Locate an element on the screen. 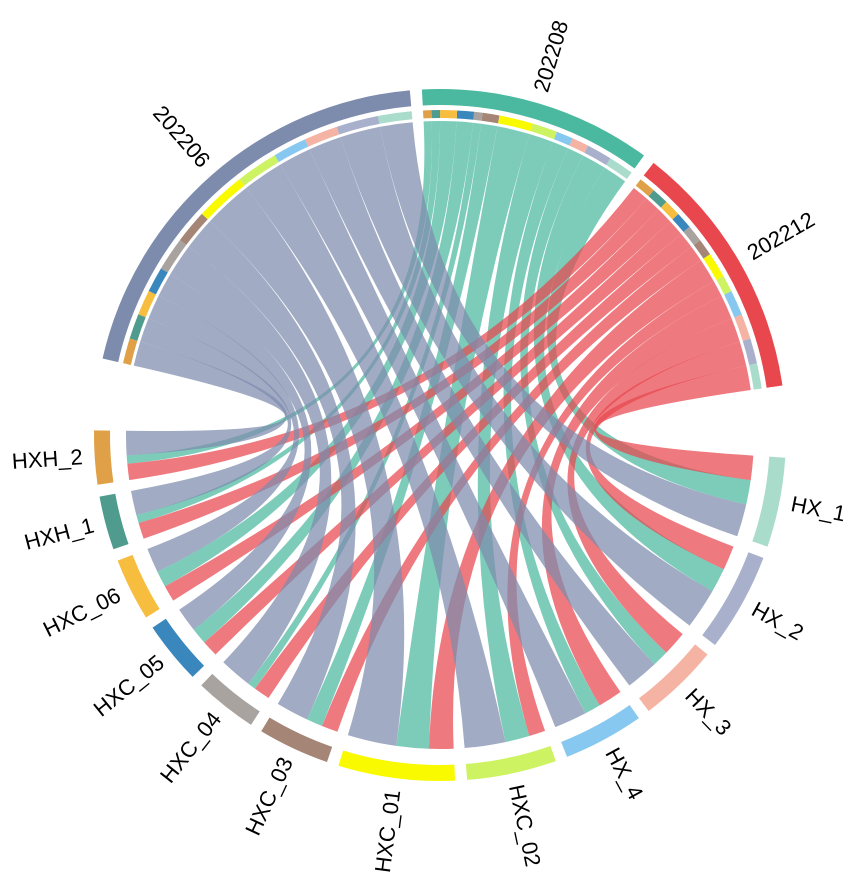  sector-label: 202208 is located at coordinates (550, 56).